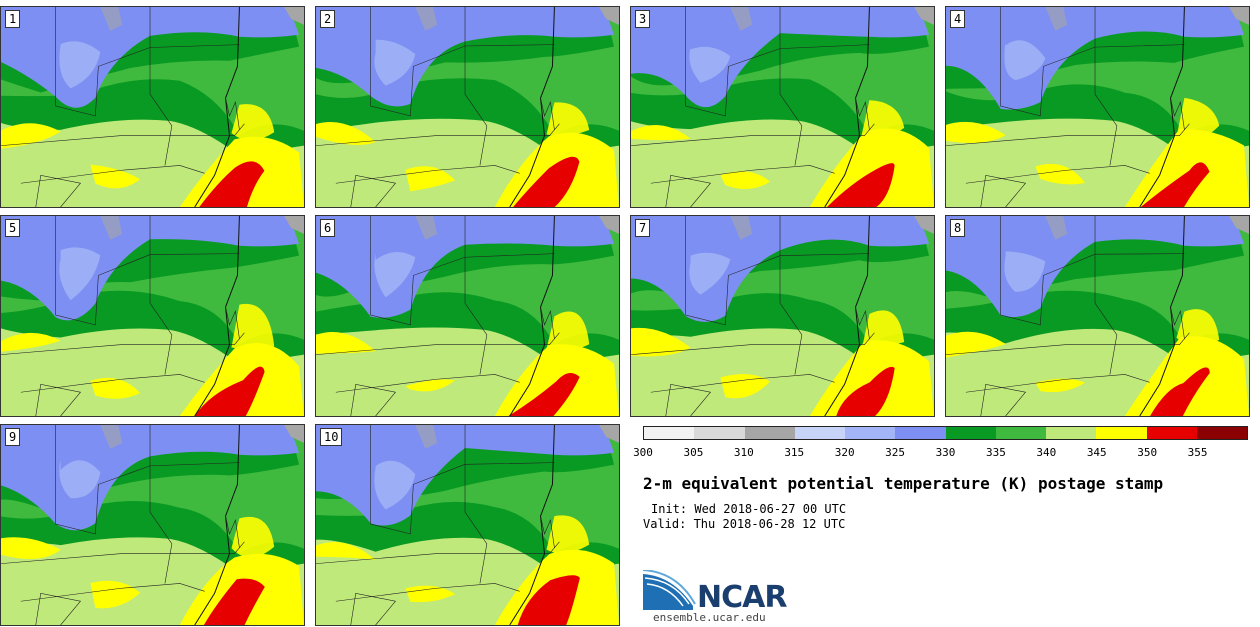 Image resolution: width=1260 pixels, height=627 pixels. Describe the element at coordinates (13, 19) in the screenshot. I see `member-number-label: 1` at that location.